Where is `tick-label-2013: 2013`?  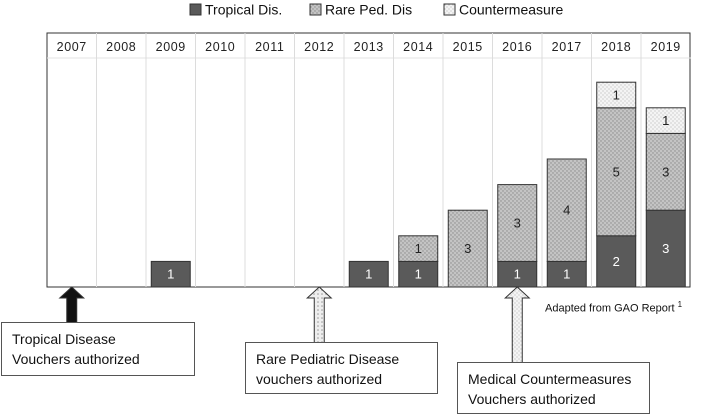
tick-label-2013: 2013 is located at coordinates (369, 47).